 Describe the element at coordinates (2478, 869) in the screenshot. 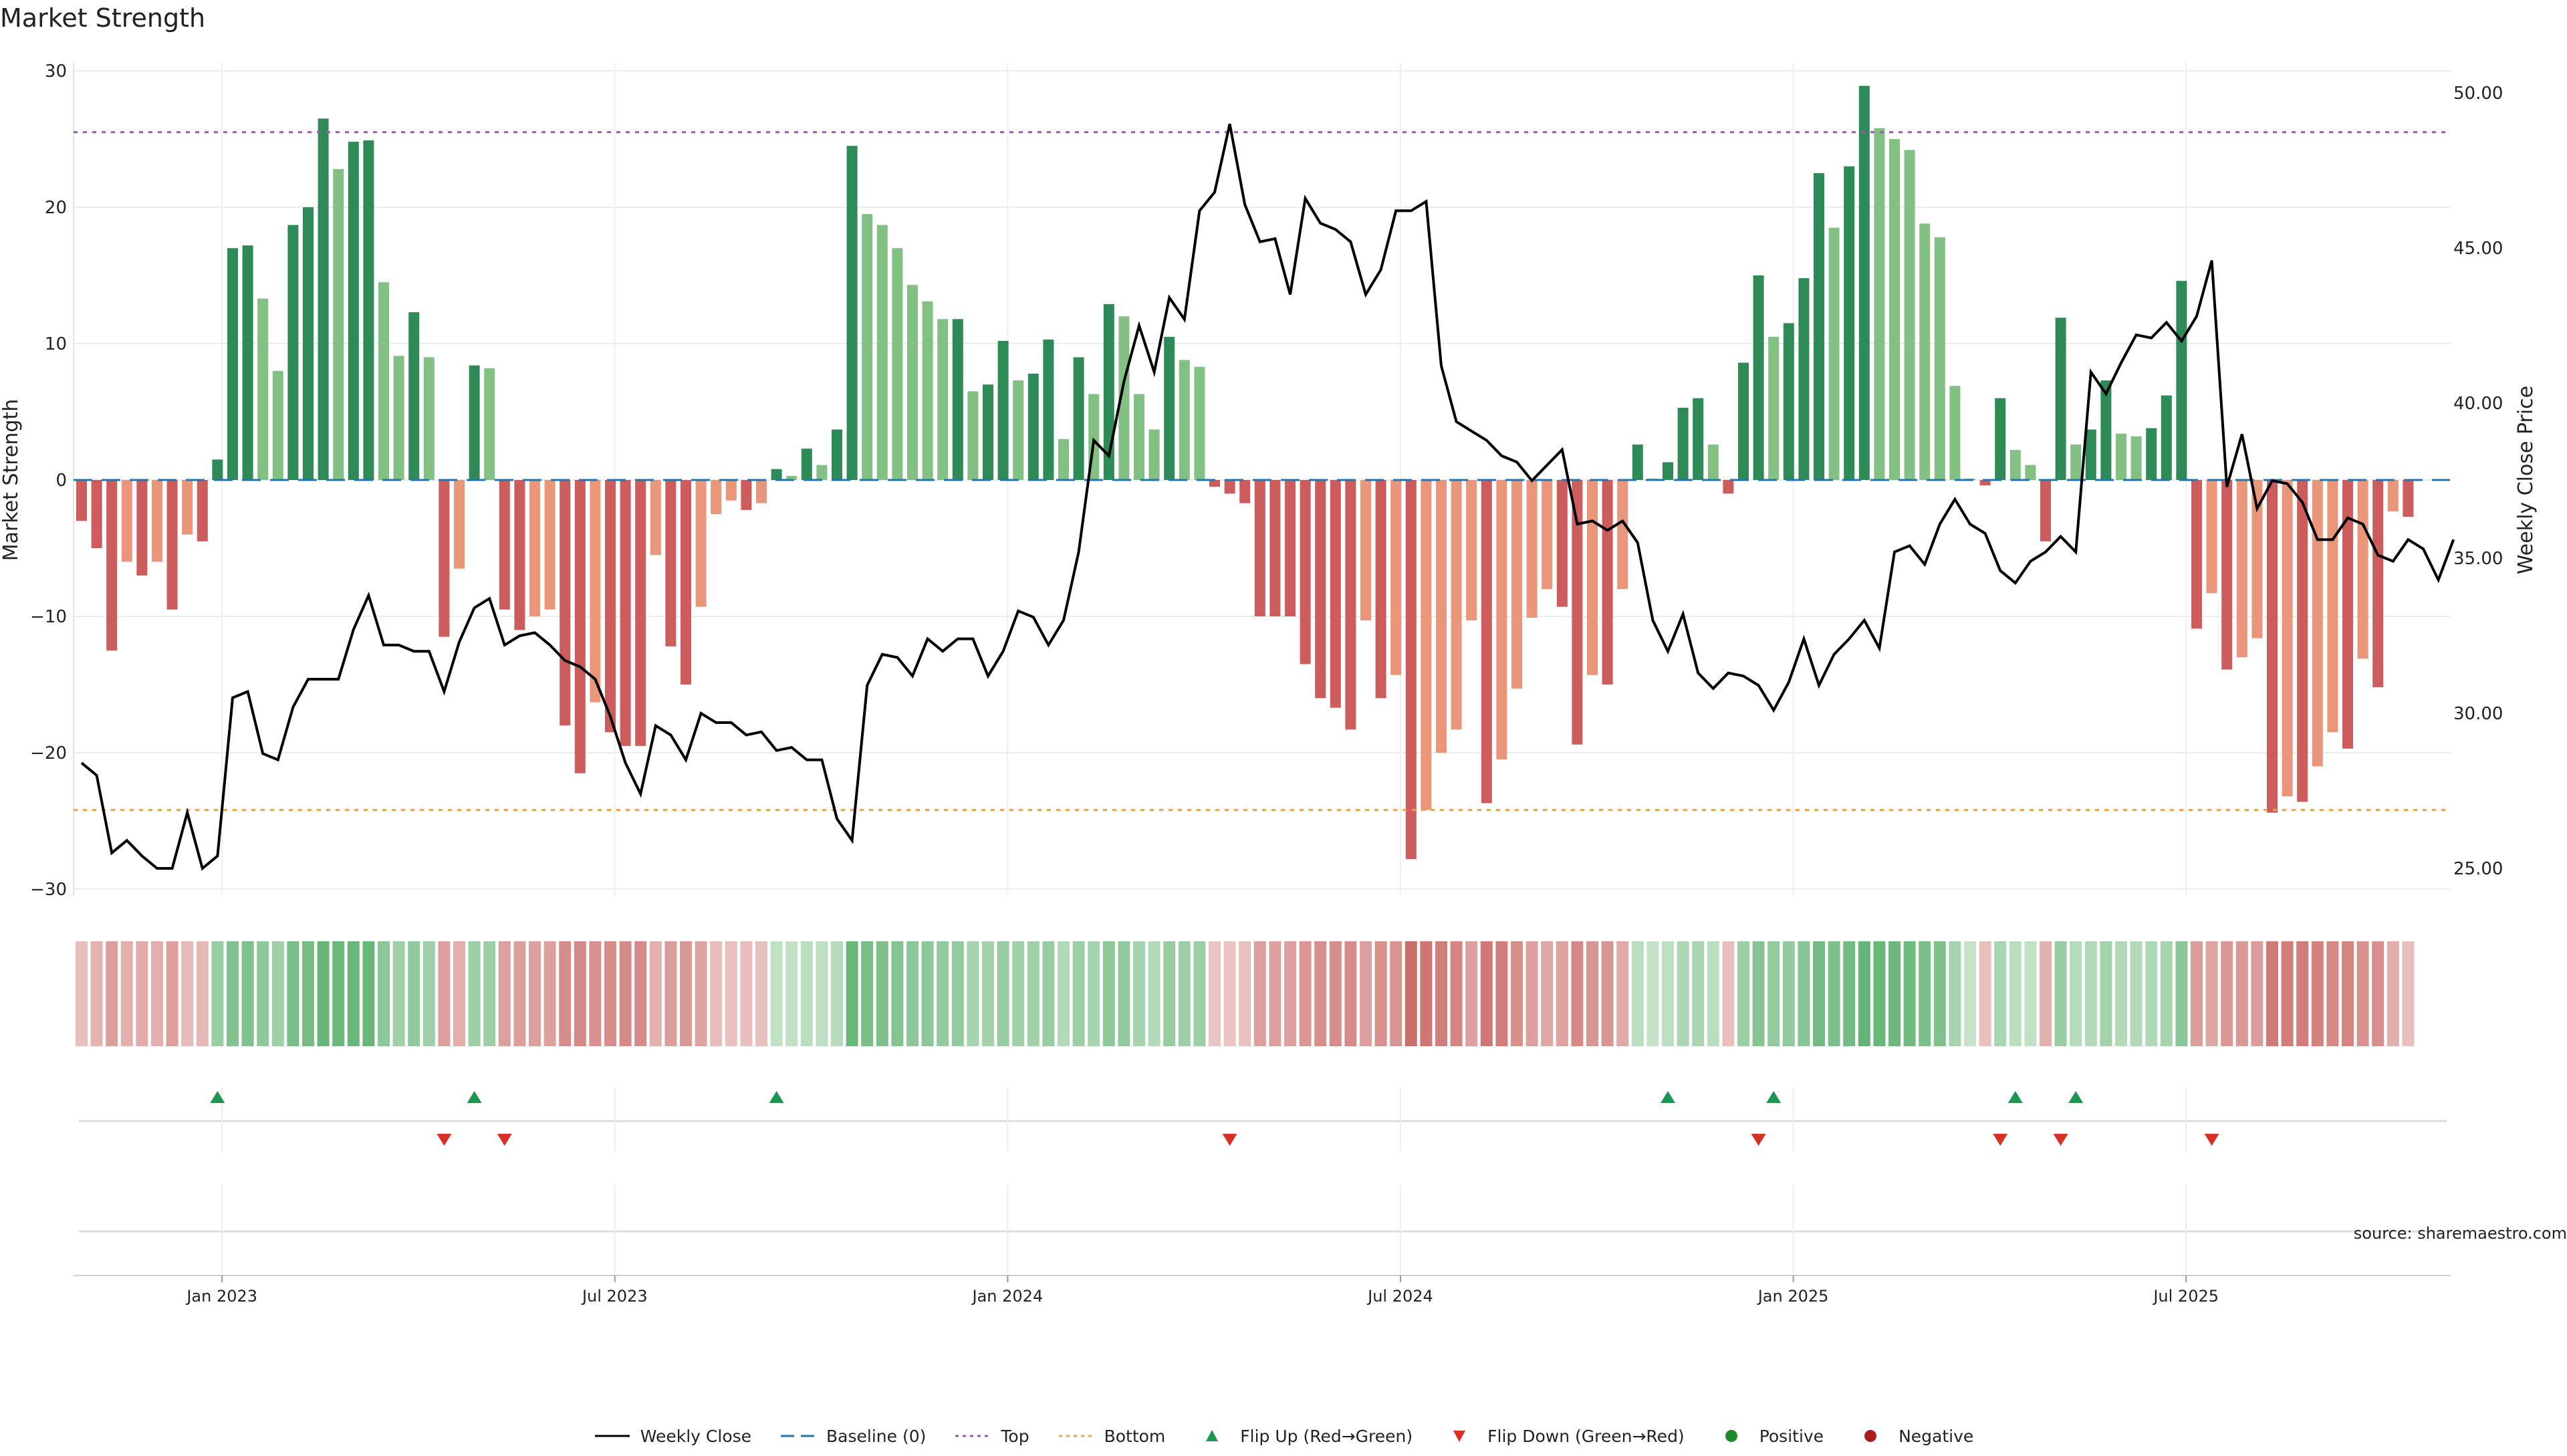

I see `right-tick-label: 25.00` at that location.